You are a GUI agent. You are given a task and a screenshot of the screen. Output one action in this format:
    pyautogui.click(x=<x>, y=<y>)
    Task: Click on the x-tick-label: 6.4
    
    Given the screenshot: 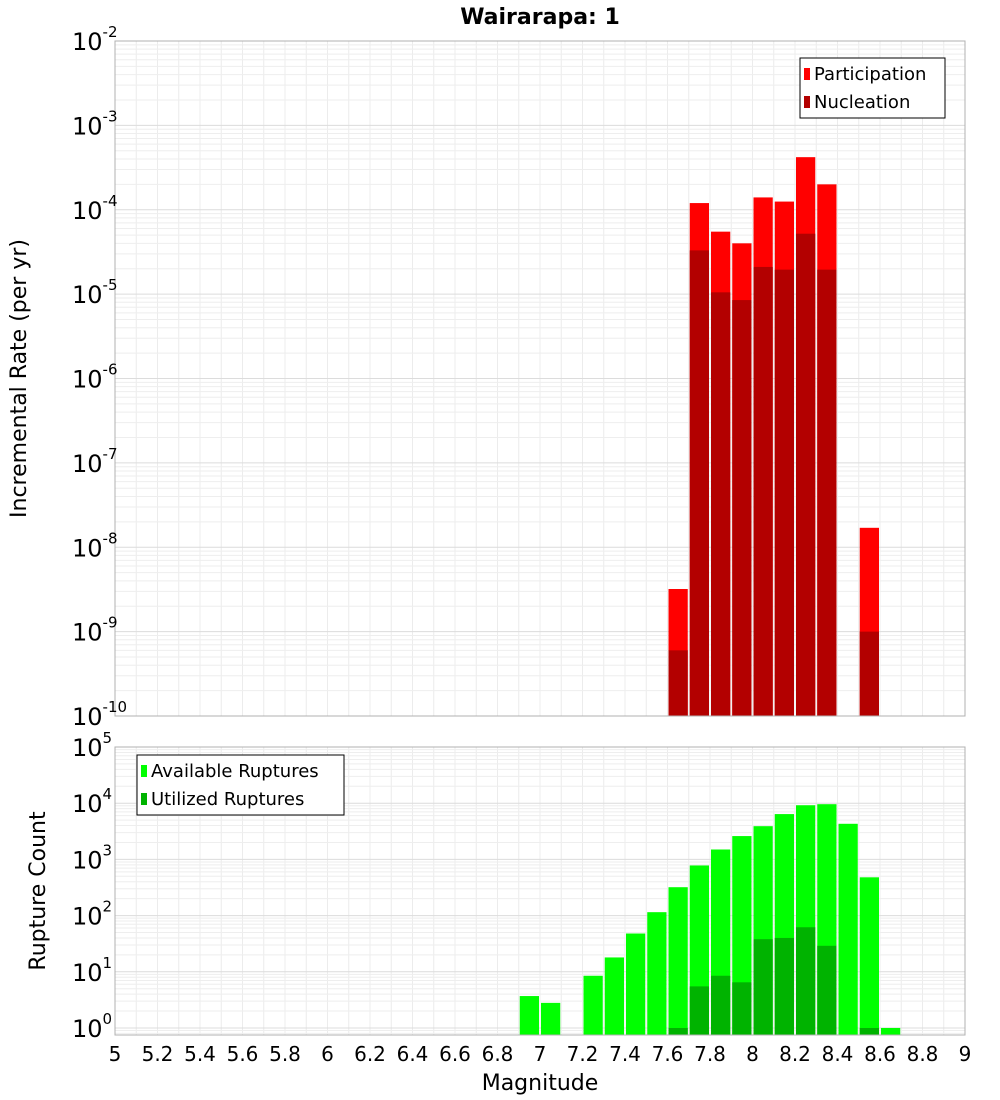 What is the action you would take?
    pyautogui.click(x=413, y=1054)
    